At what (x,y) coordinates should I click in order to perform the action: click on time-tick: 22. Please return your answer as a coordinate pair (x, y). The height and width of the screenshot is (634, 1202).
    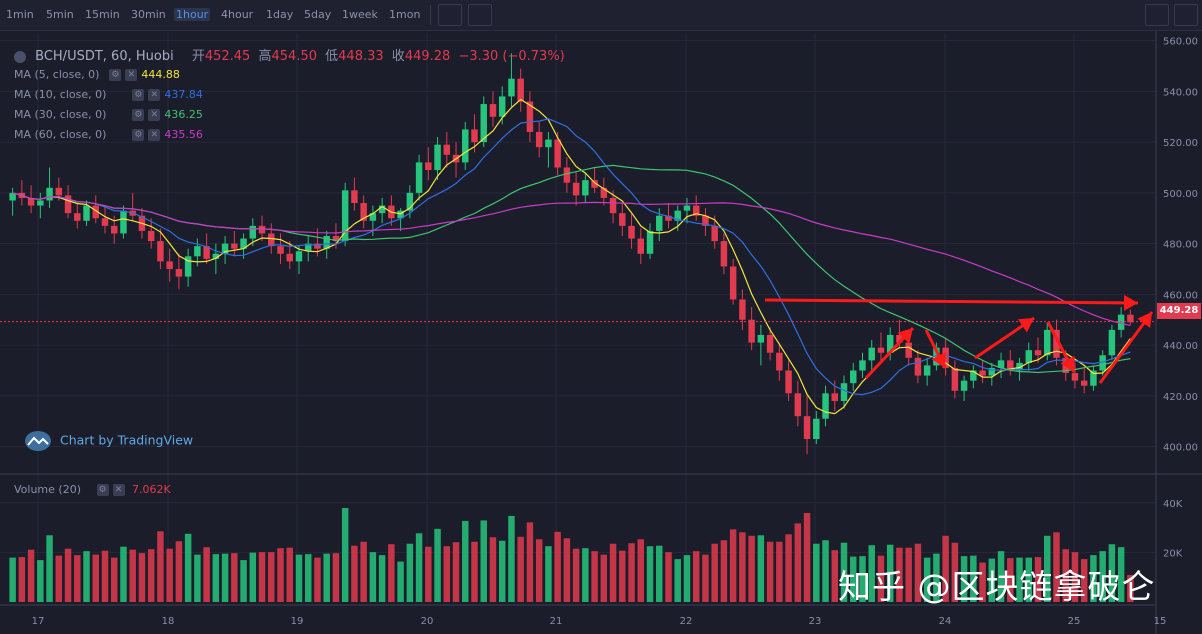
    Looking at the image, I should click on (686, 621).